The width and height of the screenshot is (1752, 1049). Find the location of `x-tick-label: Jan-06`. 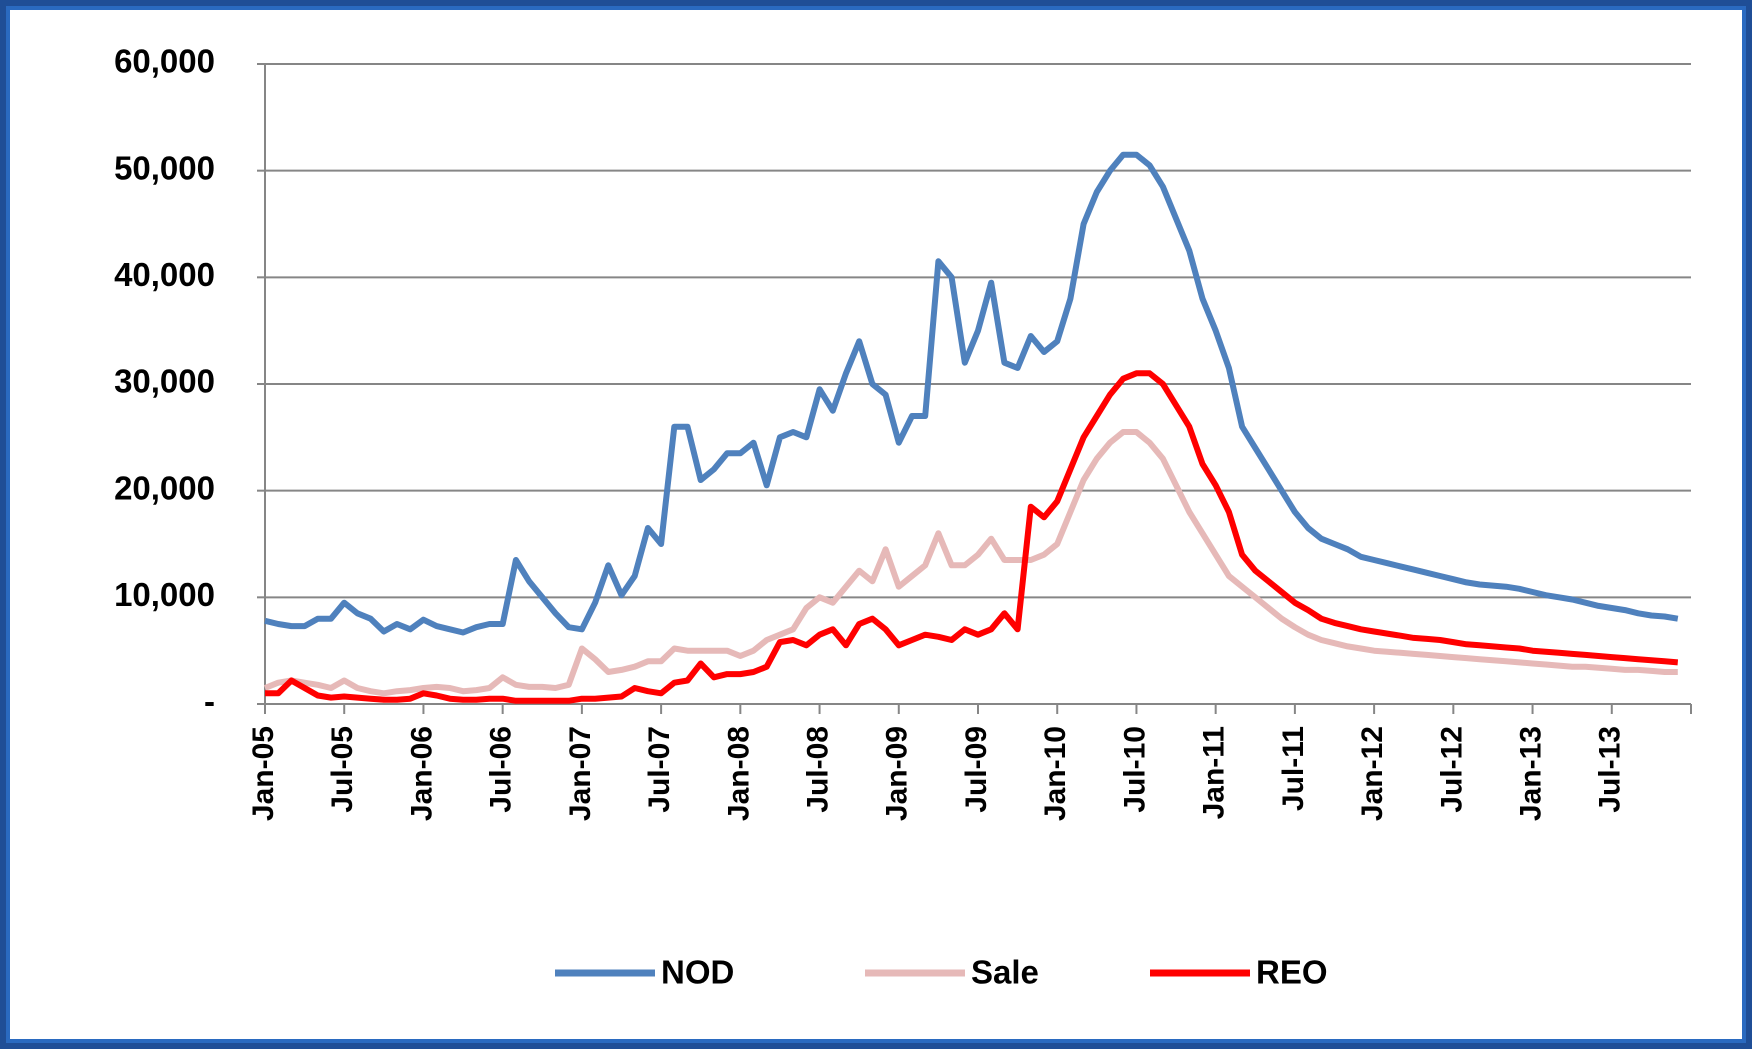

x-tick-label: Jan-06 is located at coordinates (421, 773).